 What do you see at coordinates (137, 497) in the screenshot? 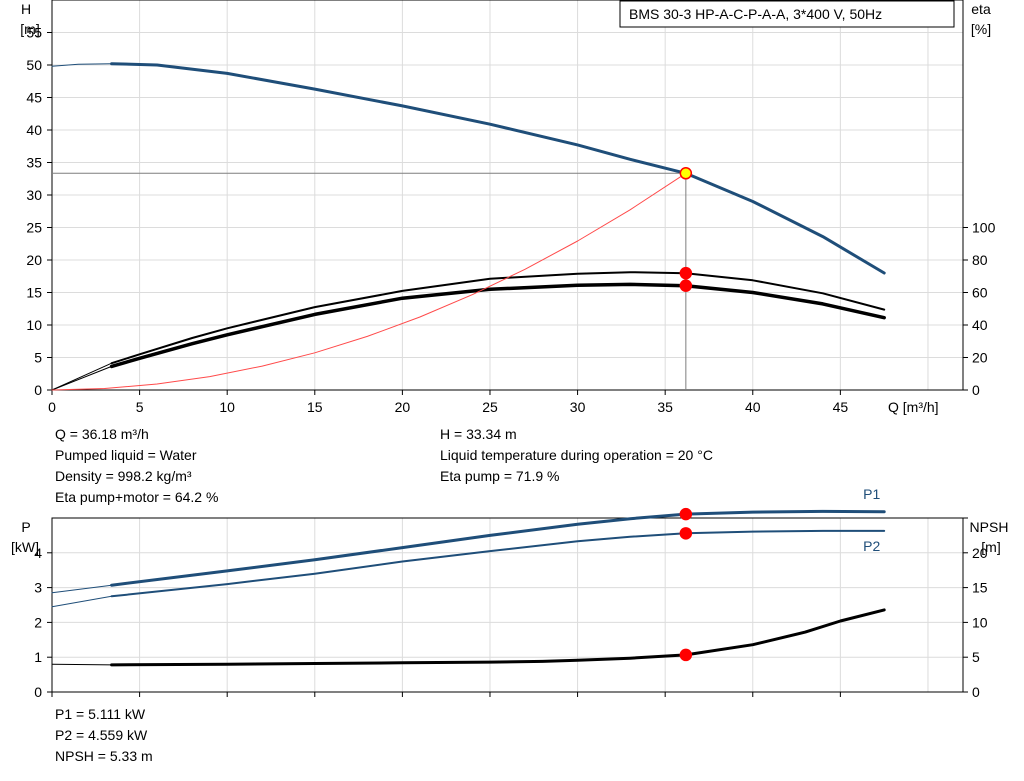
I see `info-eta-pump-motor: Eta pump+motor = 64.2 %` at bounding box center [137, 497].